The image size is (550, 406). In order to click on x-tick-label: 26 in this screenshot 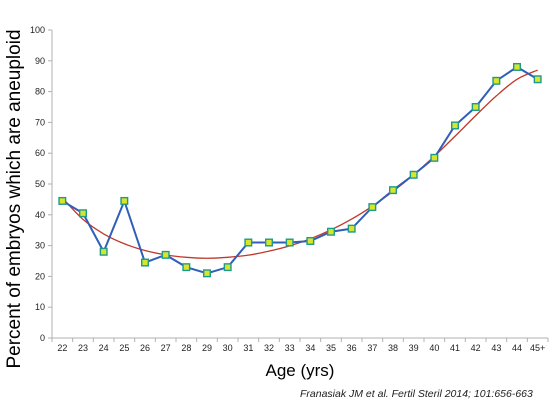, I will do `click(145, 348)`.